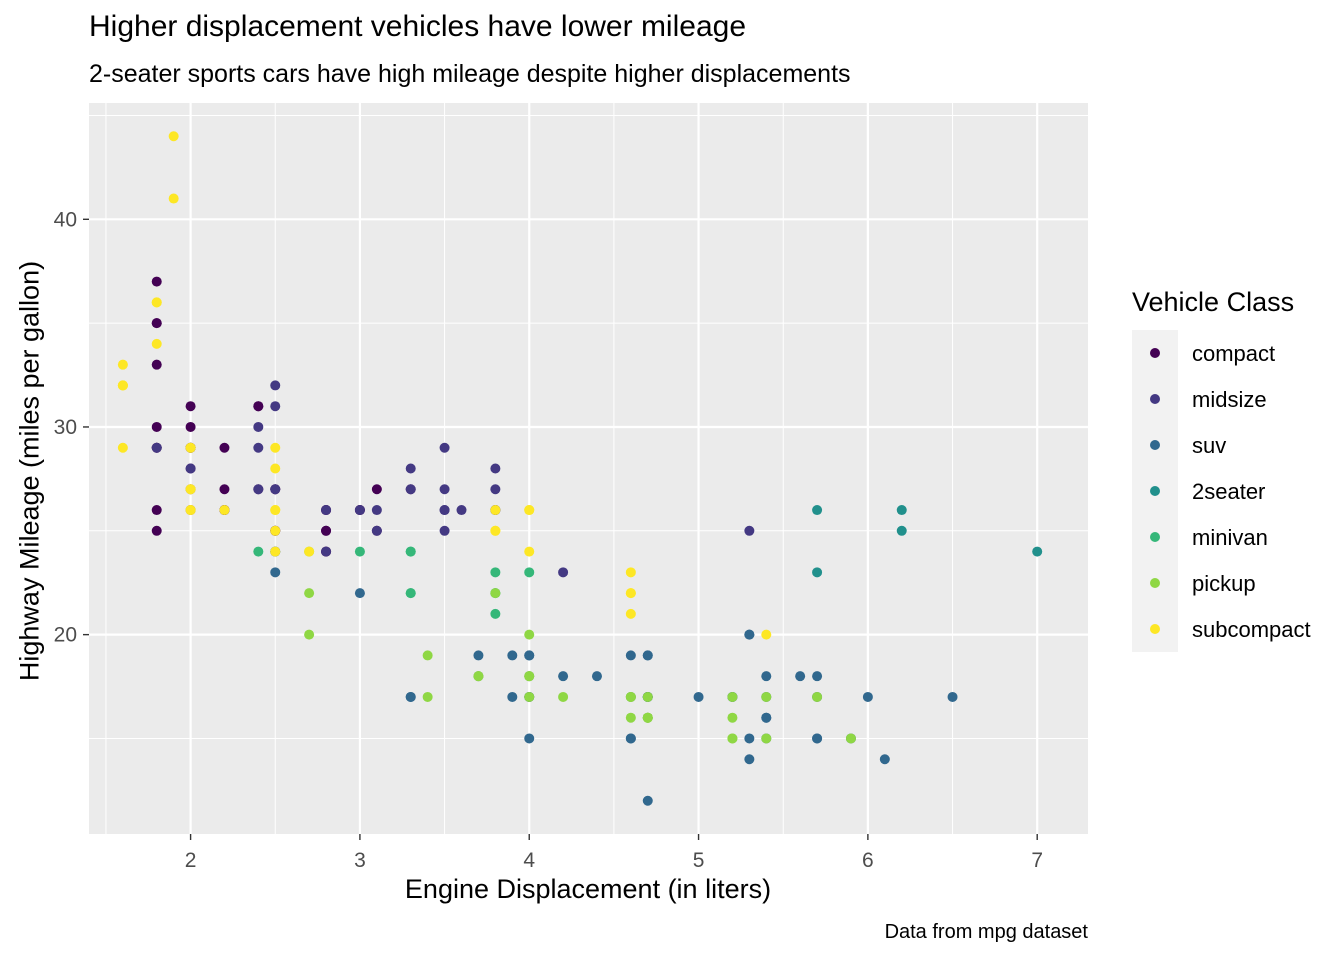 This screenshot has width=1344, height=960. Describe the element at coordinates (1229, 399) in the screenshot. I see `legend-label: midsize` at that location.